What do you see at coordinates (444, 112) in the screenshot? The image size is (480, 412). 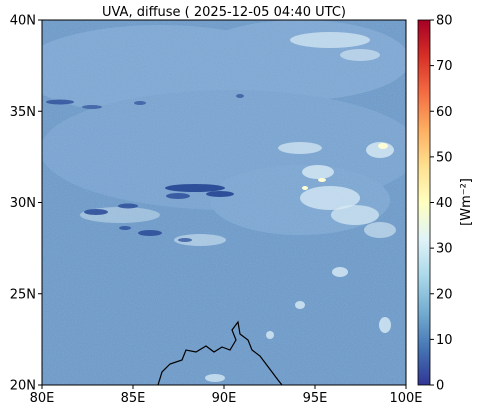 I see `colorbar-tick-label: 60` at bounding box center [444, 112].